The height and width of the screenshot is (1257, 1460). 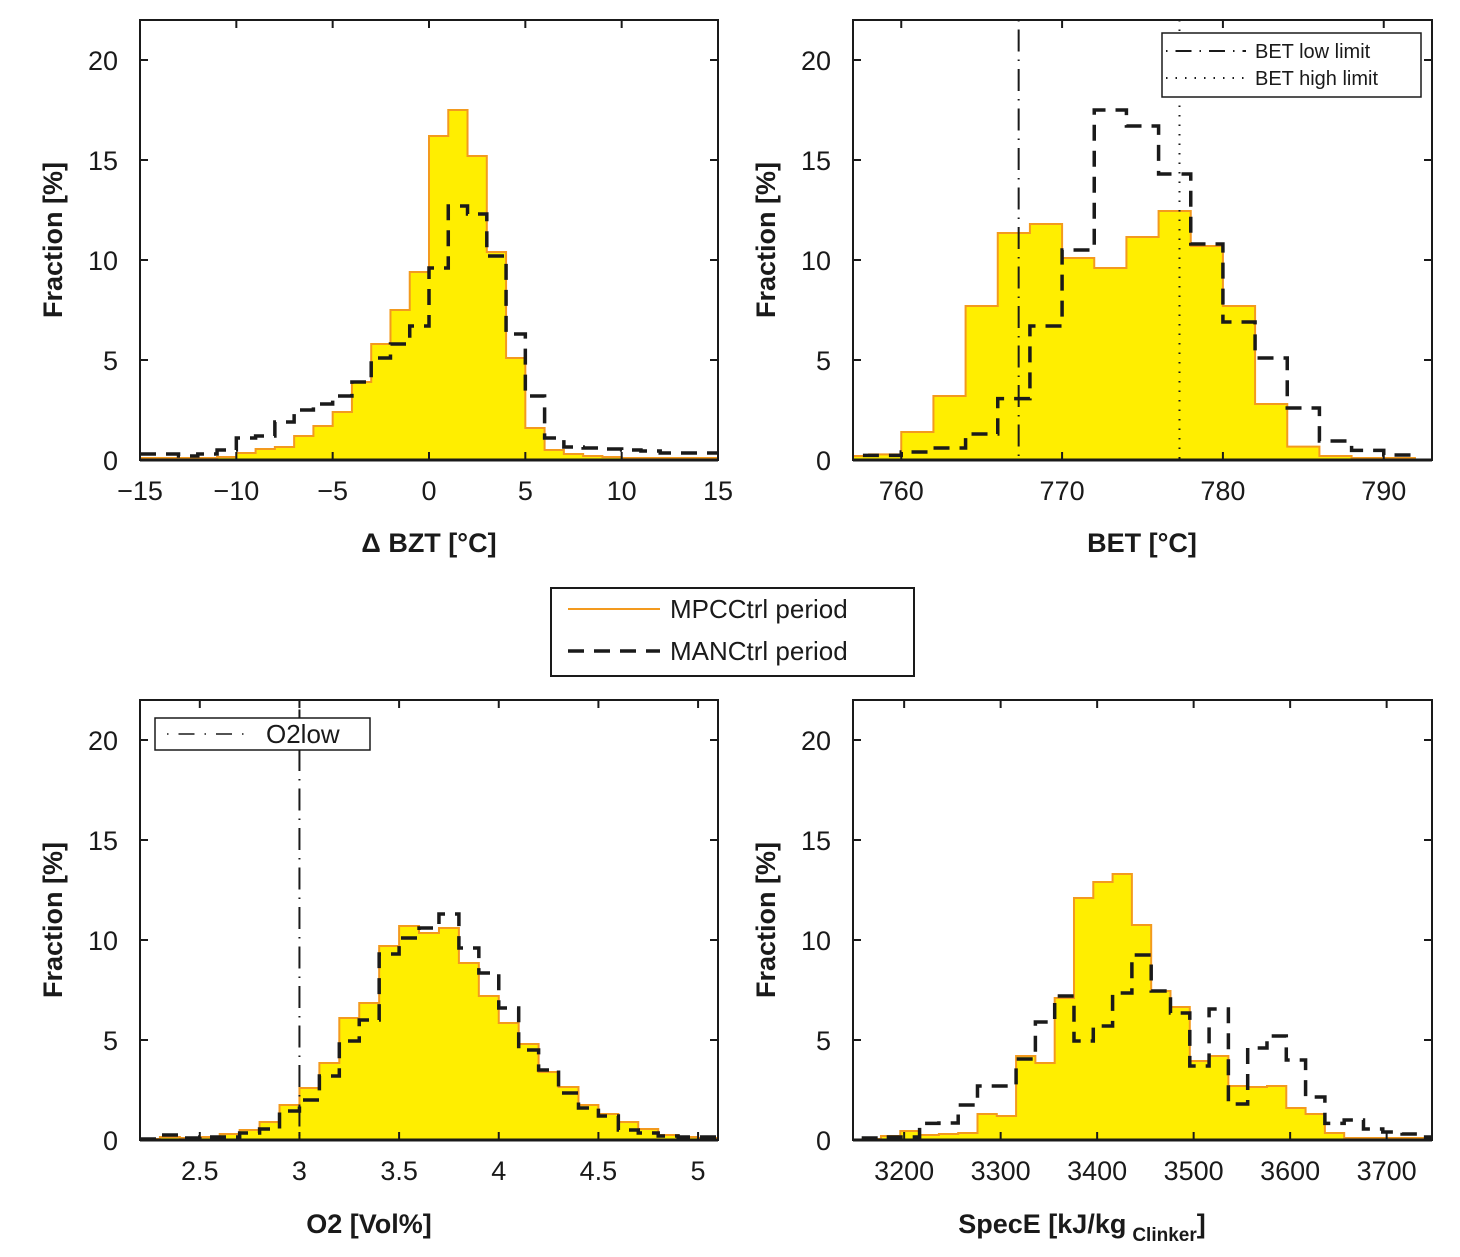 What do you see at coordinates (429, 331) in the screenshot?
I see `man-histogram-bzt` at bounding box center [429, 331].